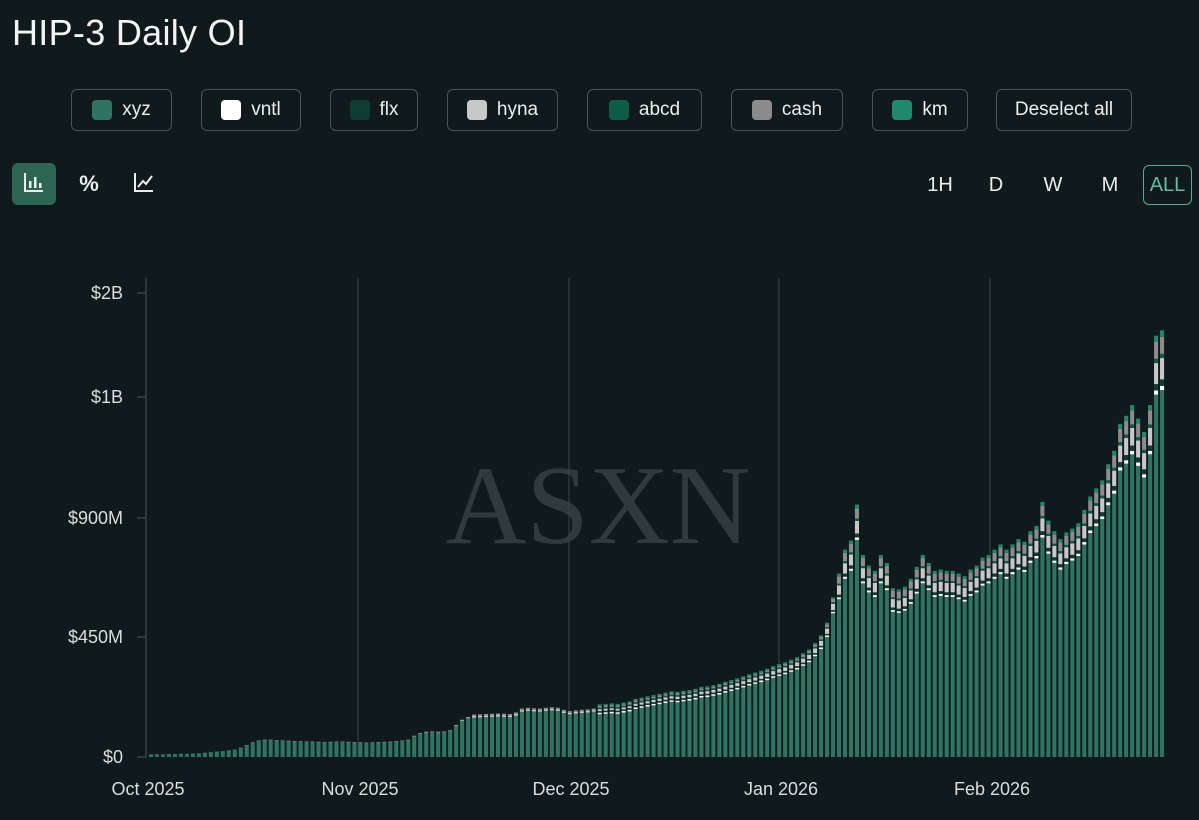  I want to click on legend-item-flx: flx, so click(374, 110).